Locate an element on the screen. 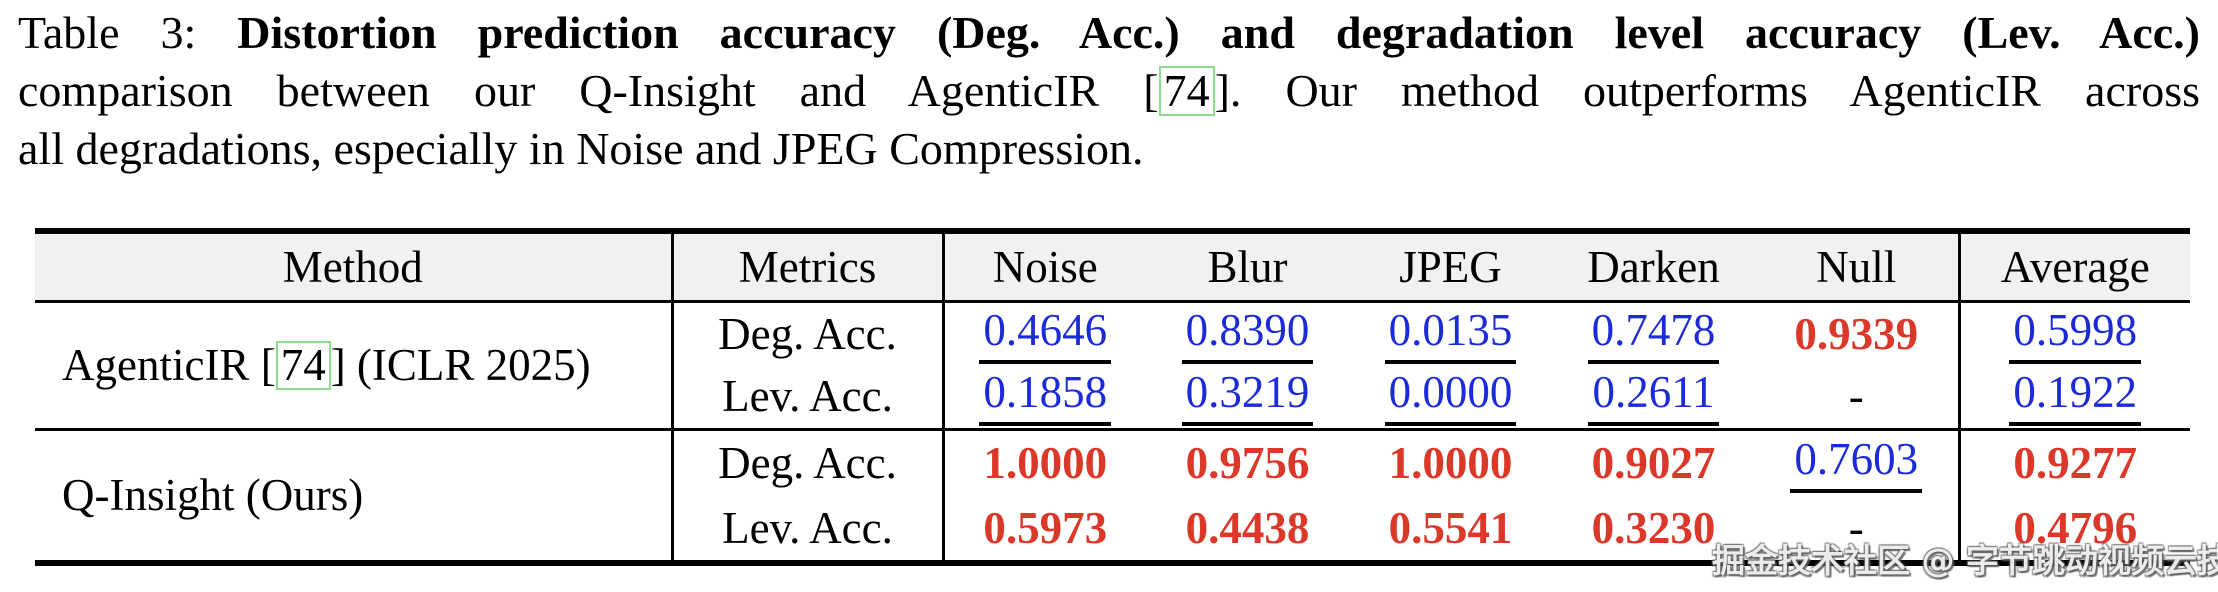 This screenshot has height=592, width=2218. value-qinsight-lev-jpeg: 0.5541 is located at coordinates (1450, 529).